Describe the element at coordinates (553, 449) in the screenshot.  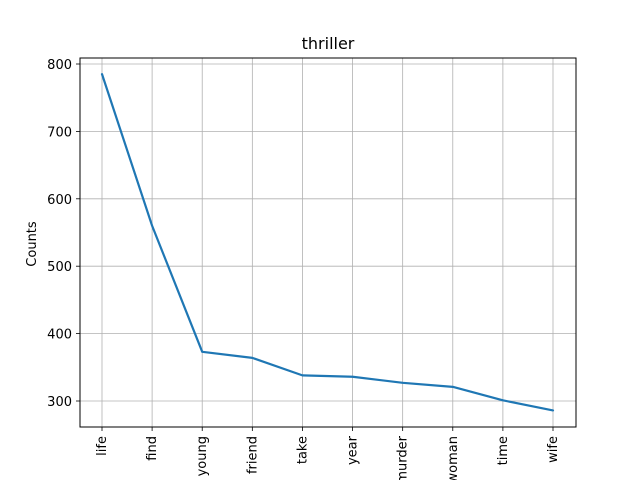
I see `x-tick-label: wife` at that location.